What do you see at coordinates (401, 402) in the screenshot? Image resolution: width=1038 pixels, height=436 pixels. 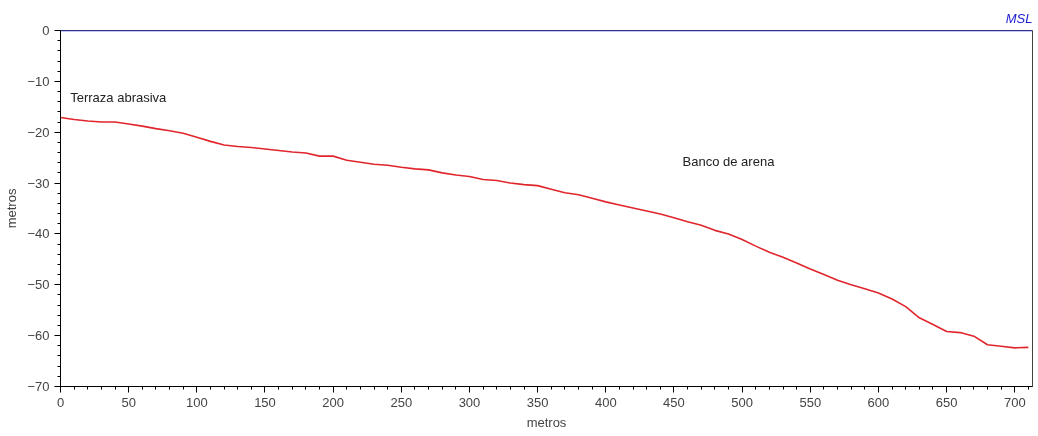 I see `x-tick-label: 250` at bounding box center [401, 402].